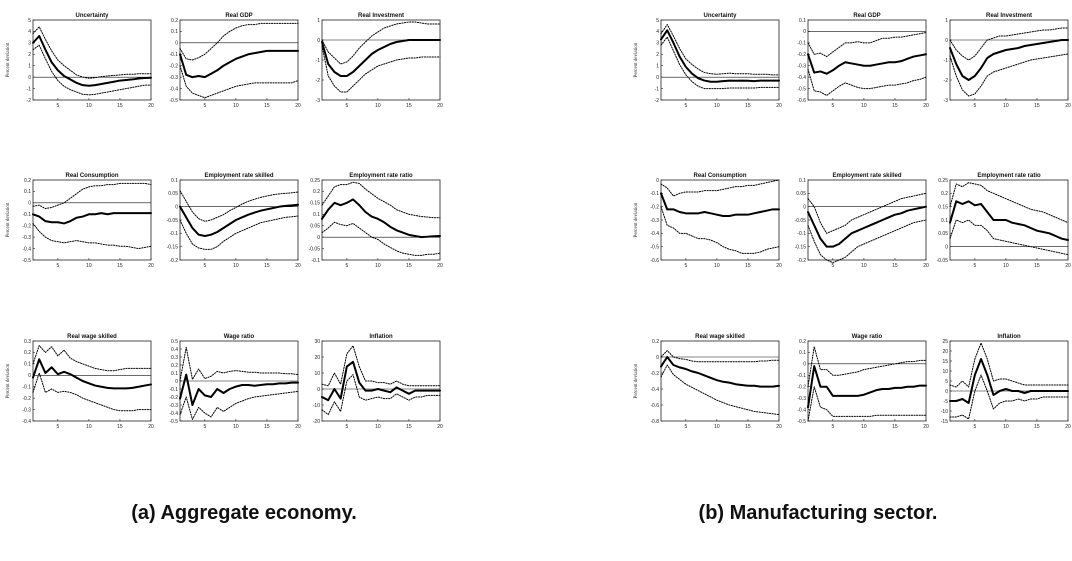 The image size is (1072, 561). I want to click on chart-title: Real Consumption, so click(719, 176).